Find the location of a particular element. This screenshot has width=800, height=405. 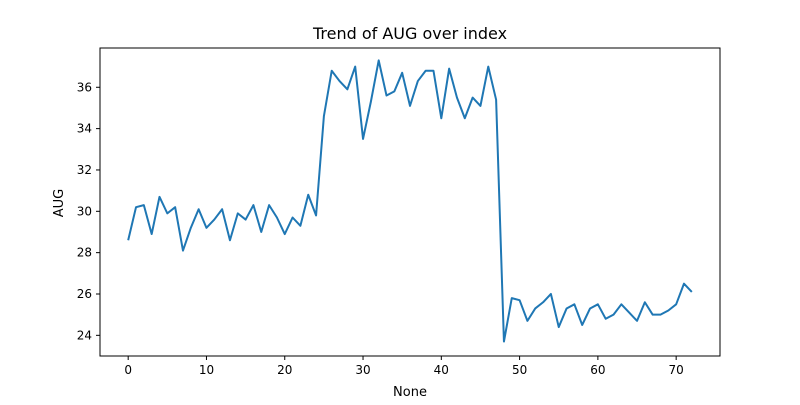

chart-title: Trend of AUG over index is located at coordinates (409, 33).